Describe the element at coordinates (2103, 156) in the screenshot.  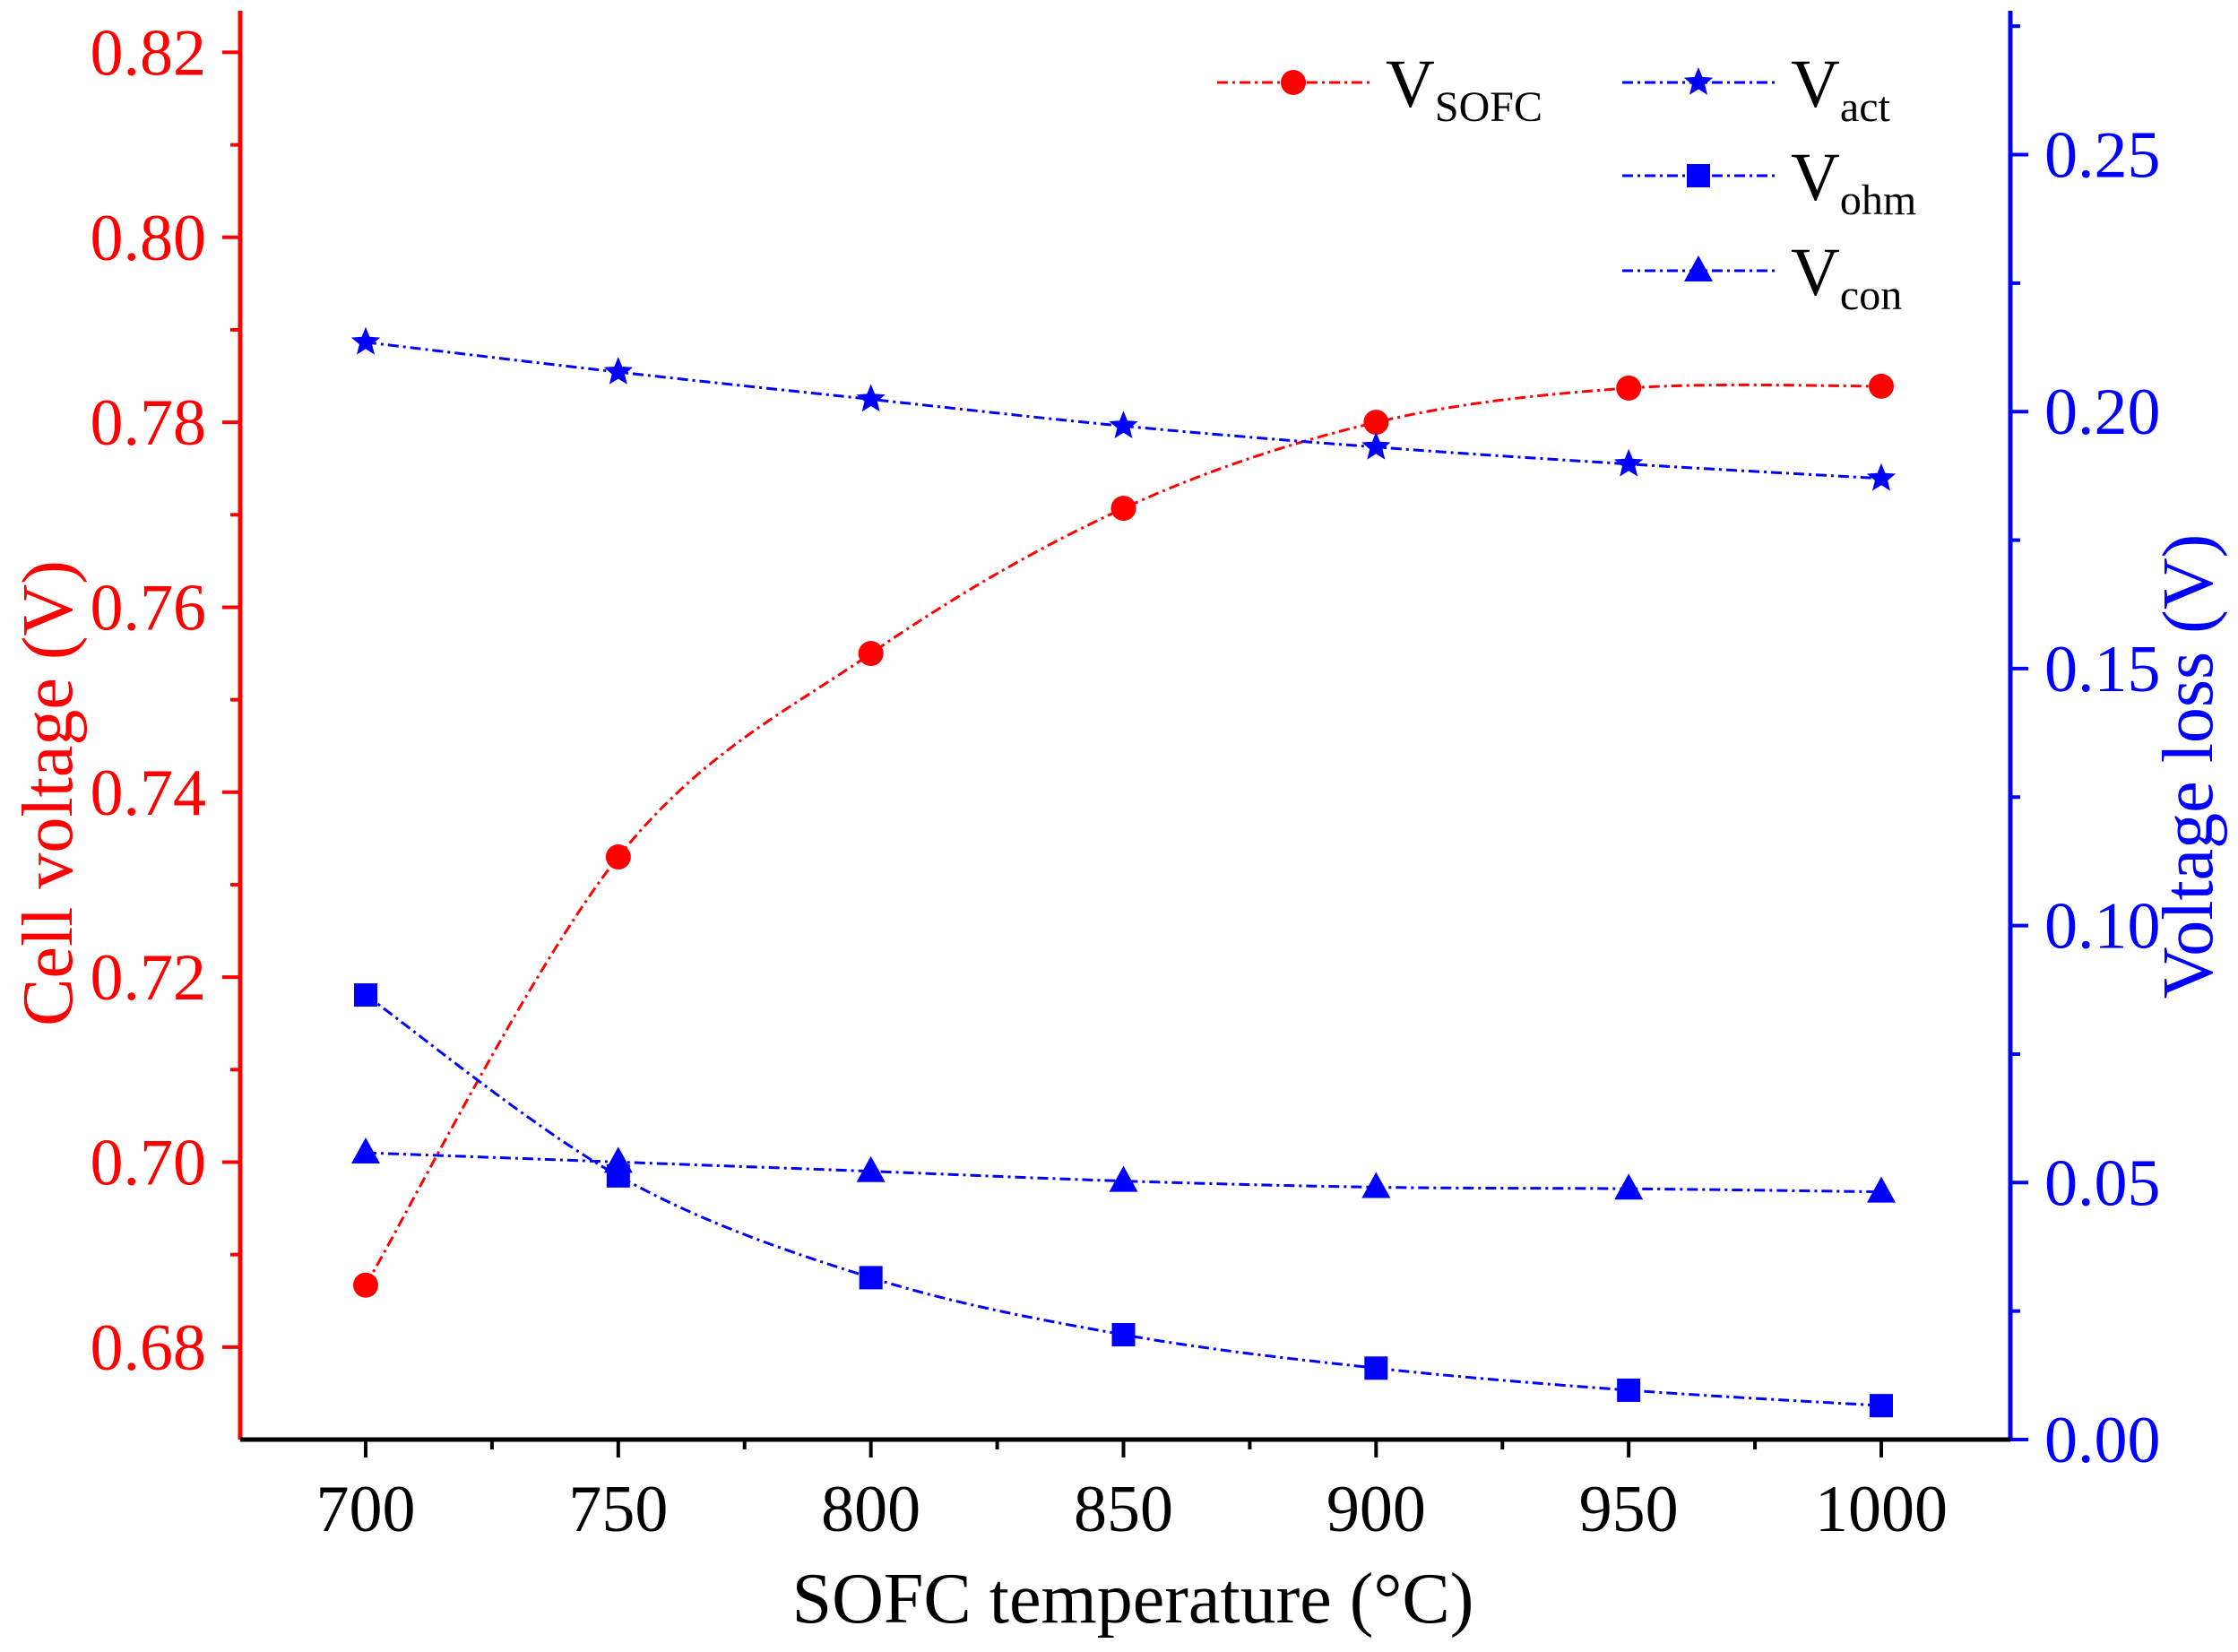
I see `right-tick-label: 0.25` at that location.